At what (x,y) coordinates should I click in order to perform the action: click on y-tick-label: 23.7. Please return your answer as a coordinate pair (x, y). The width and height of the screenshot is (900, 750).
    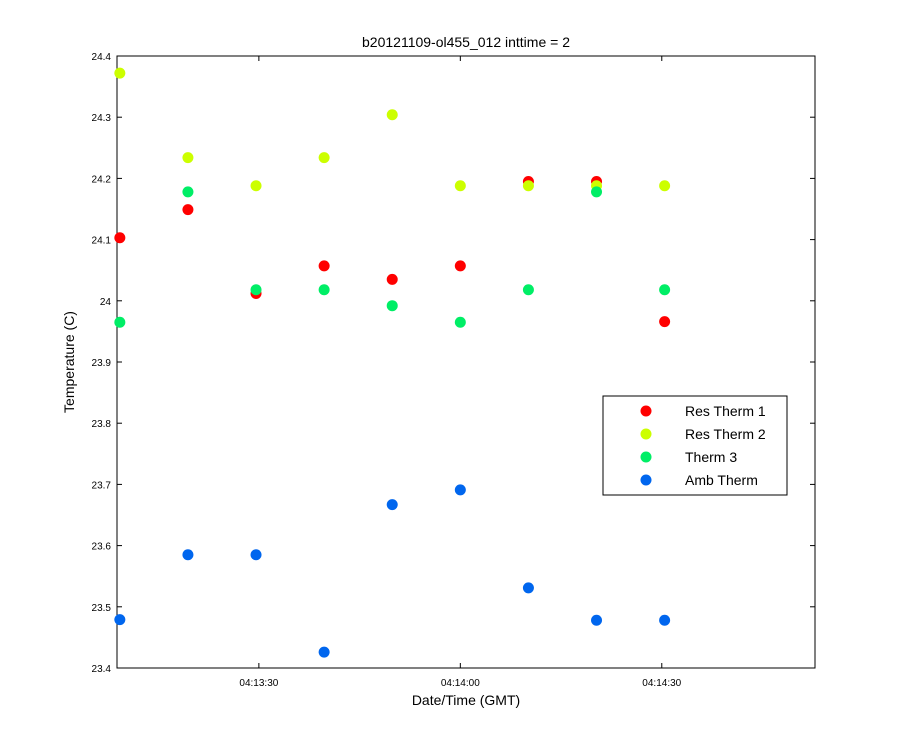
    Looking at the image, I should click on (102, 485).